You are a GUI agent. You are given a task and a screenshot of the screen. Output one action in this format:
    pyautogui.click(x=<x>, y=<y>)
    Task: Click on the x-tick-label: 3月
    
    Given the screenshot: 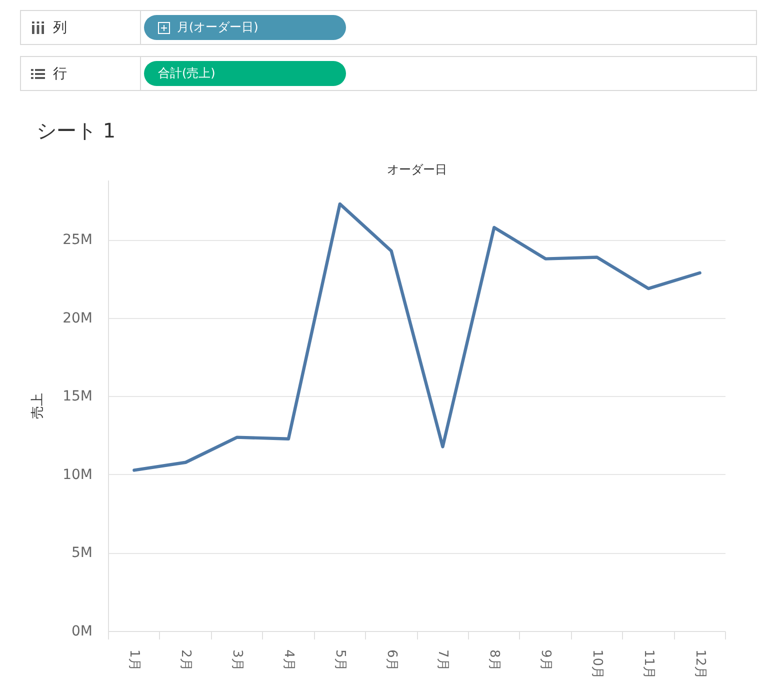 What is the action you would take?
    pyautogui.click(x=237, y=660)
    